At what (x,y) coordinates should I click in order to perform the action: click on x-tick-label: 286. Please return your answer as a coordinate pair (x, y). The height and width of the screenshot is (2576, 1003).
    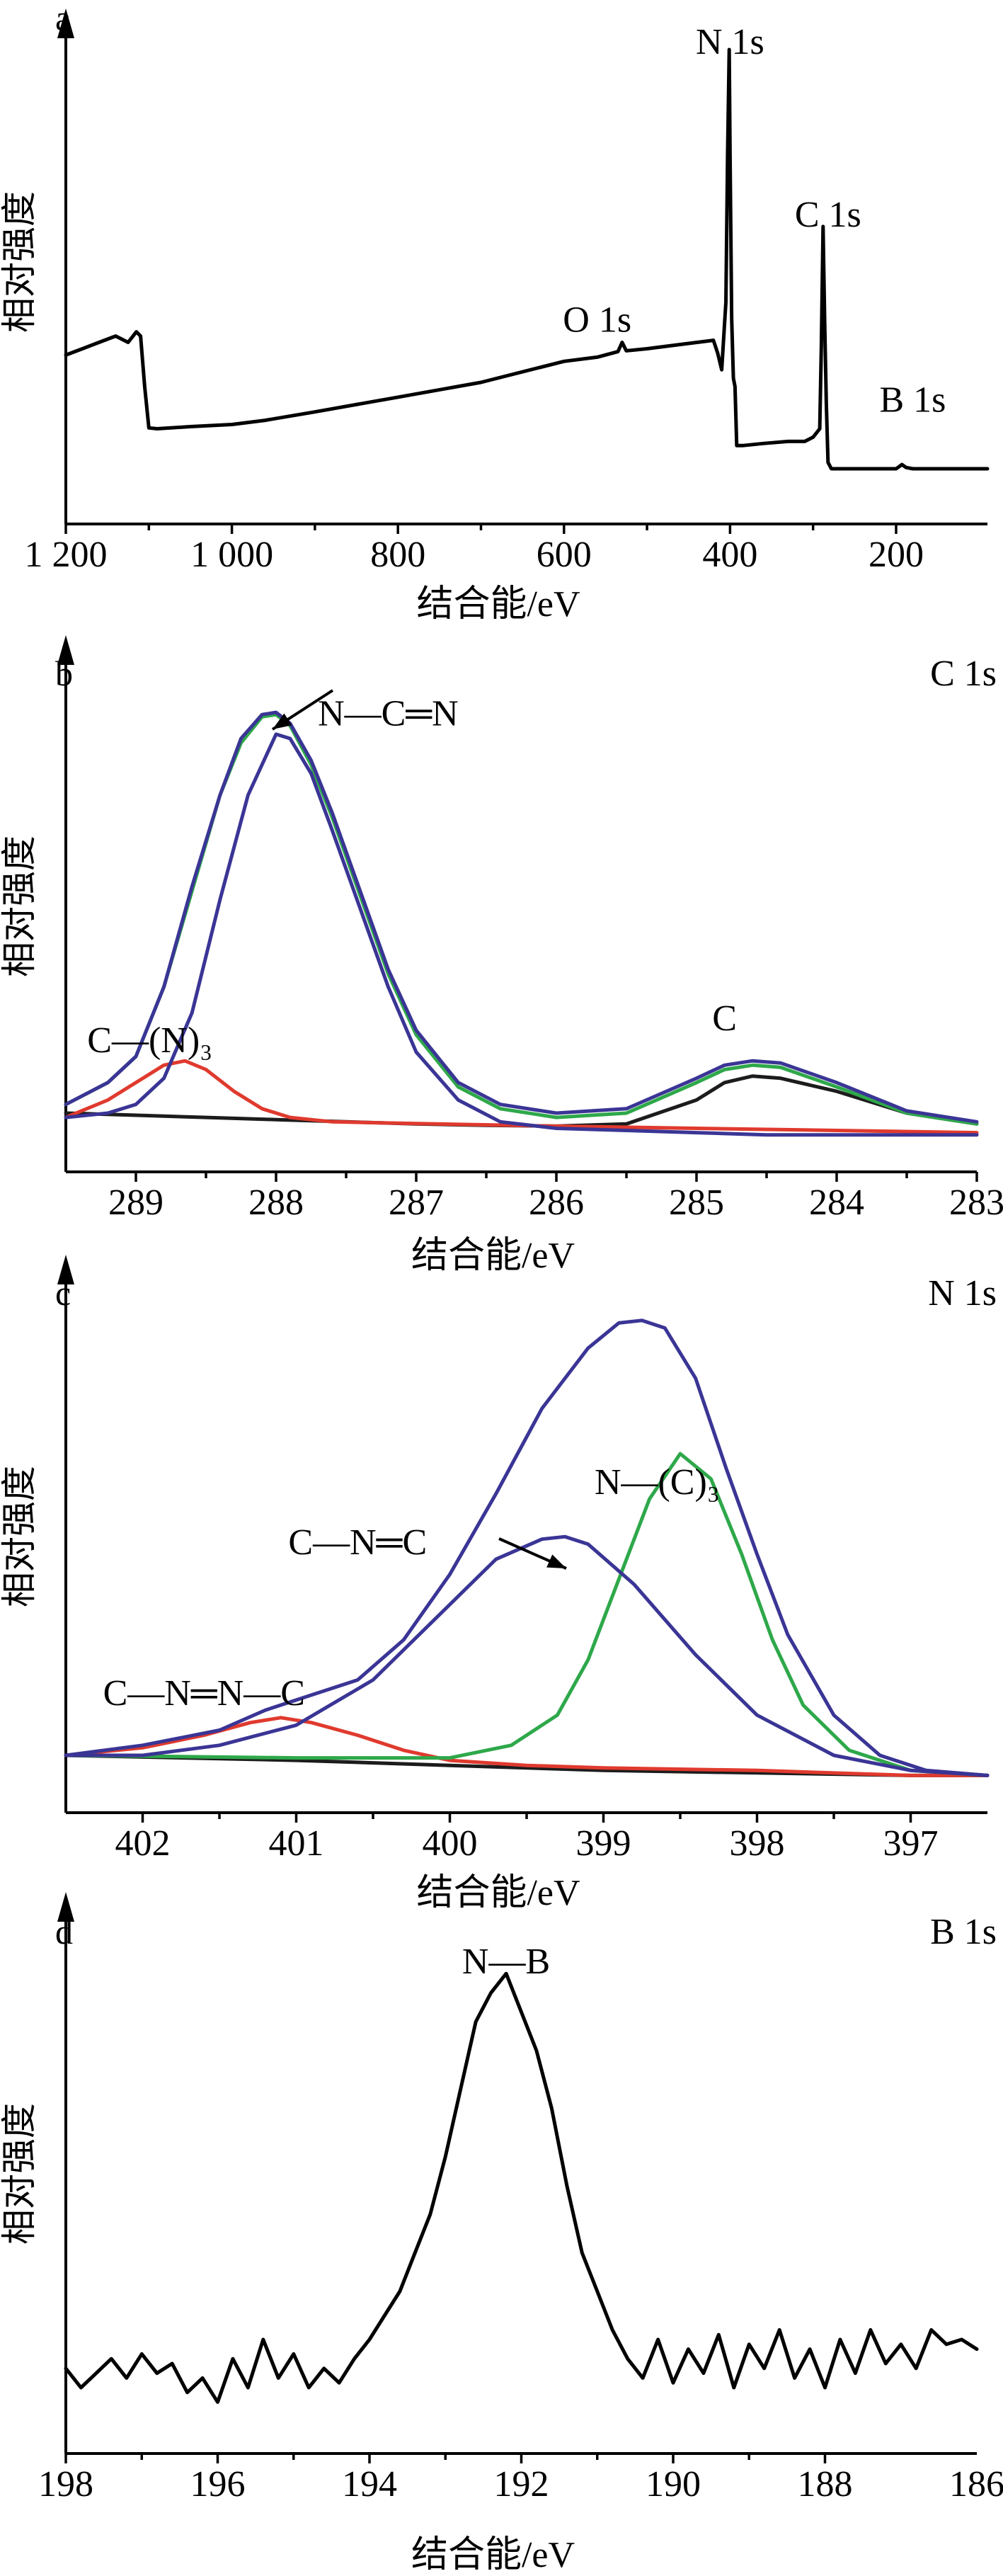
    Looking at the image, I should click on (556, 1202).